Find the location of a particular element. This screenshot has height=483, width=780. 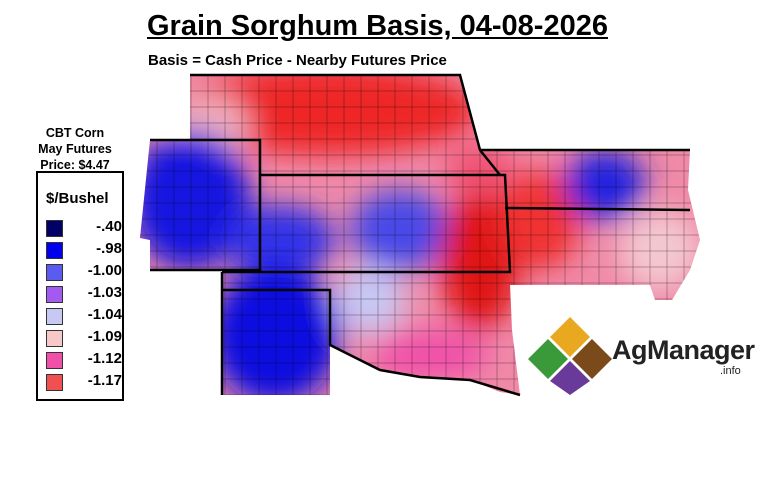

border-iowa-missouri is located at coordinates (585, 180).